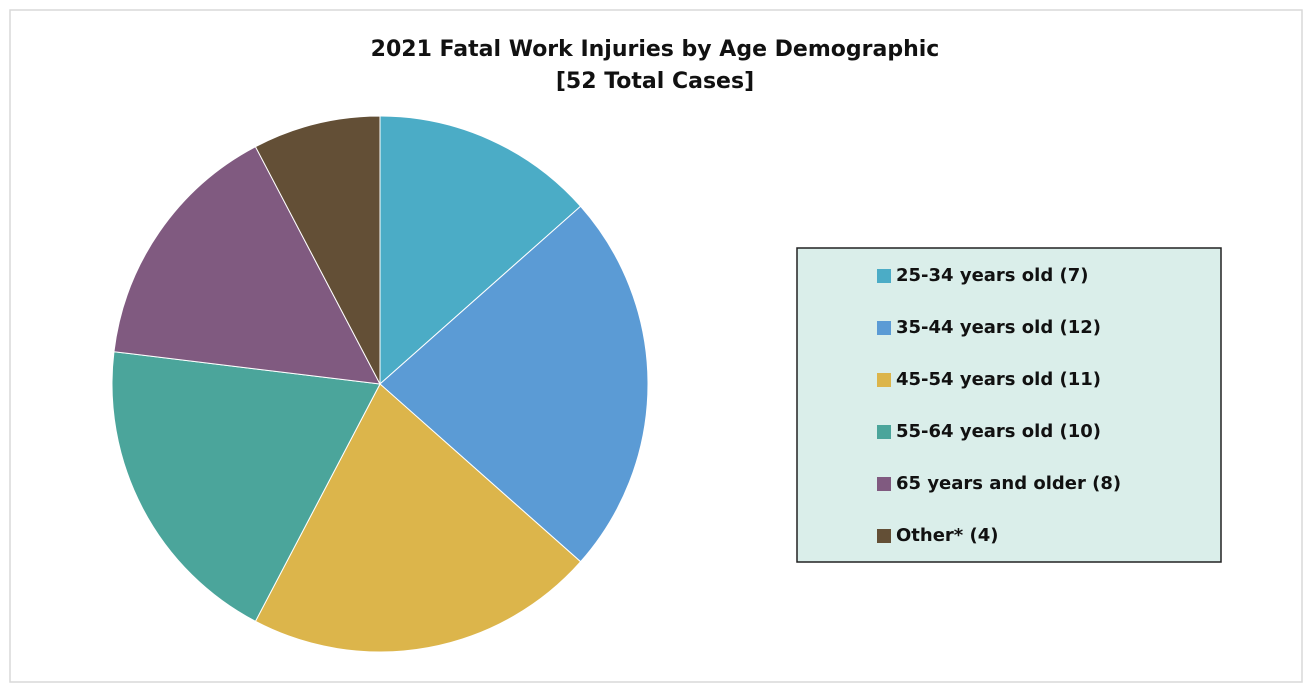  Describe the element at coordinates (1008, 483) in the screenshot. I see `legend-label: 65 years and older (8)` at that location.